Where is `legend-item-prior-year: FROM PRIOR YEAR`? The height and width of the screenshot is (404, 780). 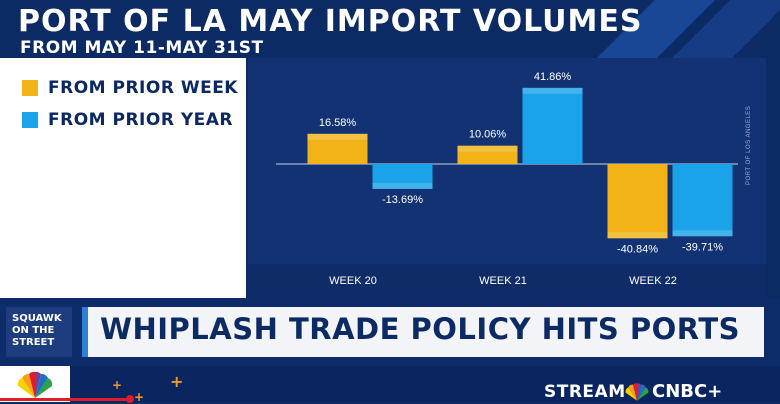
legend-item-prior-year: FROM PRIOR YEAR is located at coordinates (127, 120).